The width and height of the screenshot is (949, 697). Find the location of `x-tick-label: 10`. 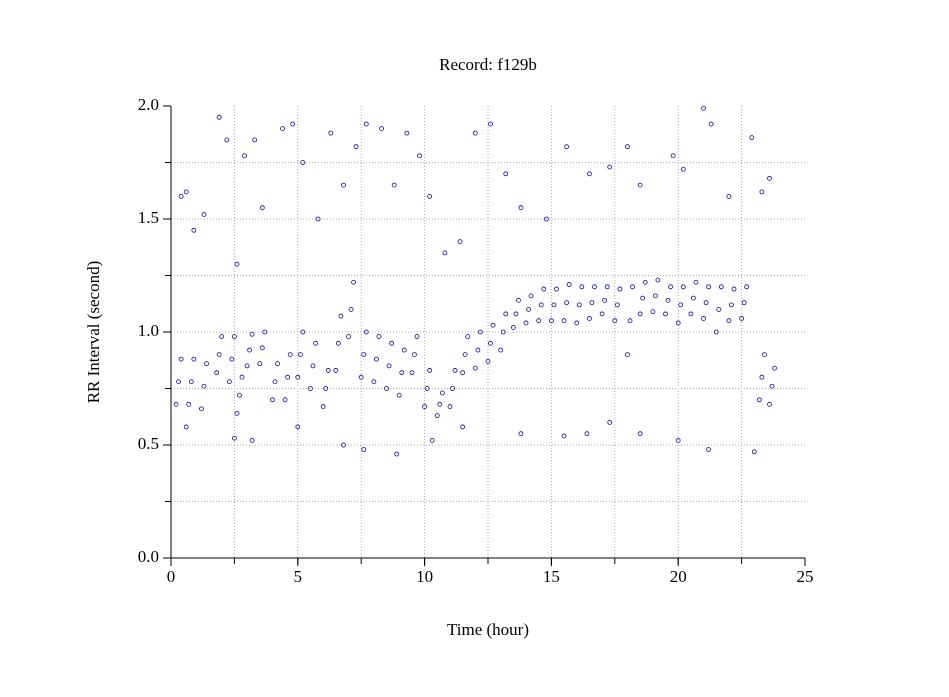

x-tick-label: 10 is located at coordinates (424, 576).